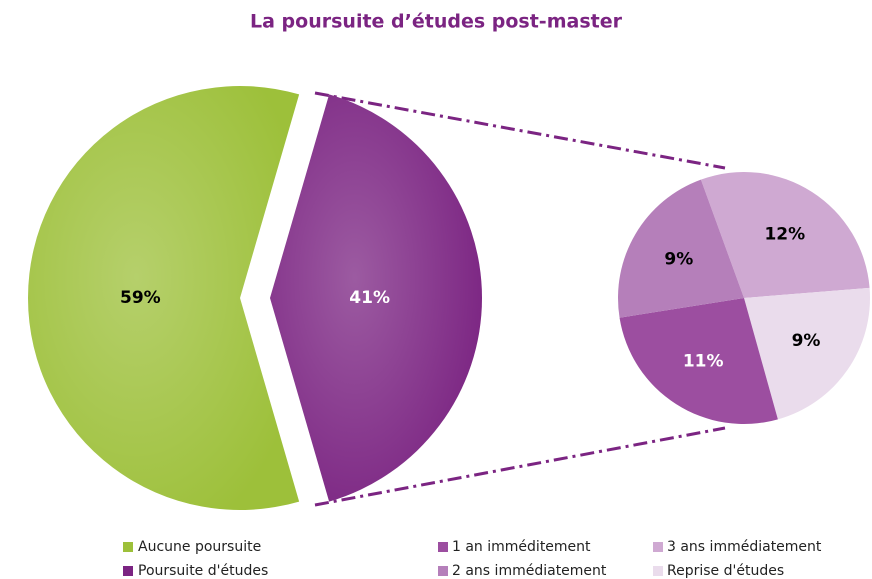 This screenshot has height=579, width=872. I want to click on data-label: 59%, so click(140, 298).